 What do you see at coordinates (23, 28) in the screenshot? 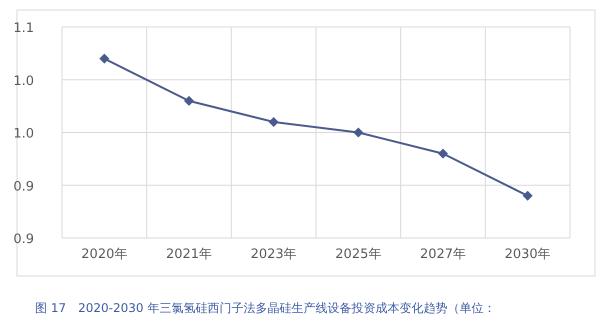
I see `y-tick-label: 1.1` at bounding box center [23, 28].